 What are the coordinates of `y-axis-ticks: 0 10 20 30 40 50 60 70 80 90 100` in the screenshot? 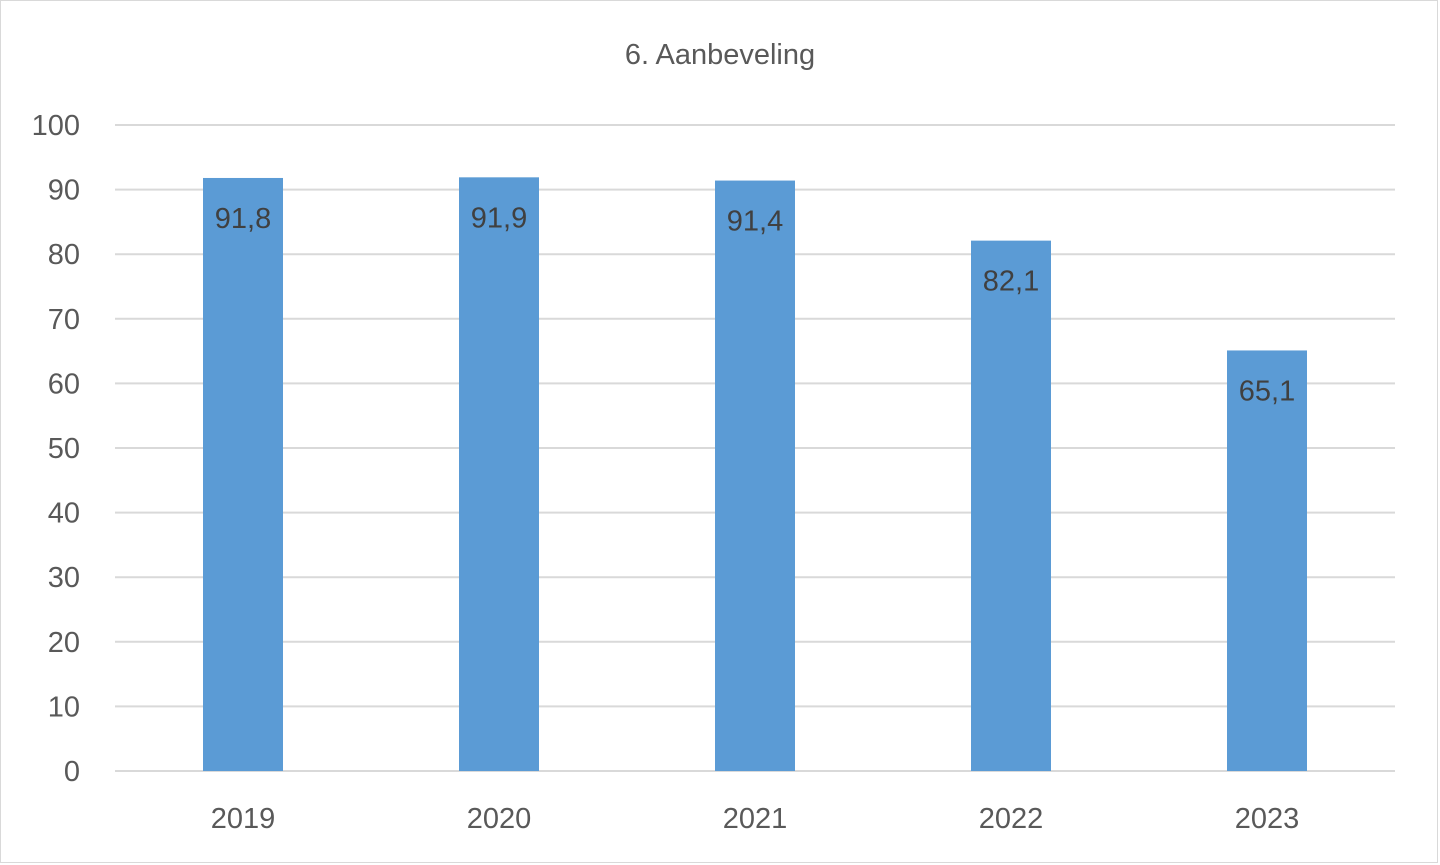 It's located at (56, 449).